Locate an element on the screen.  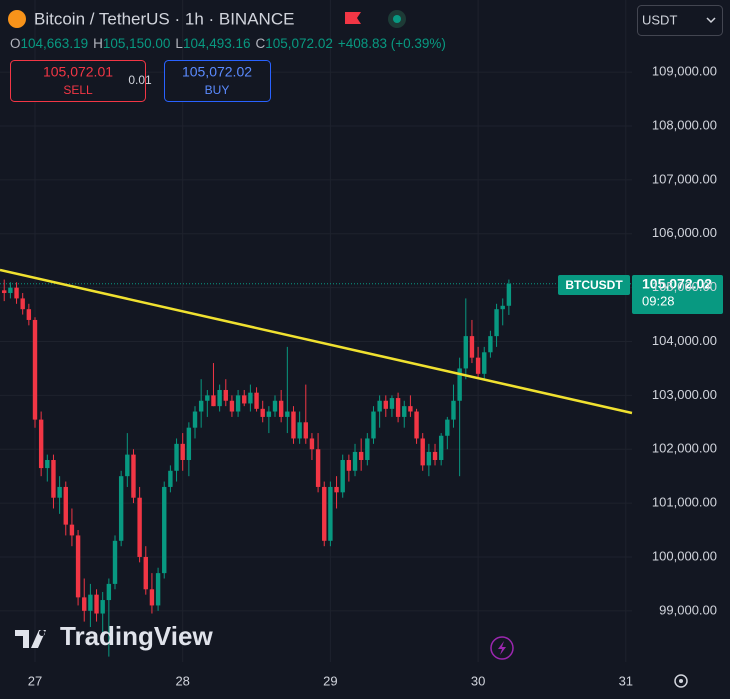
ohlc-value: 105,150.00 is located at coordinates (136, 43).